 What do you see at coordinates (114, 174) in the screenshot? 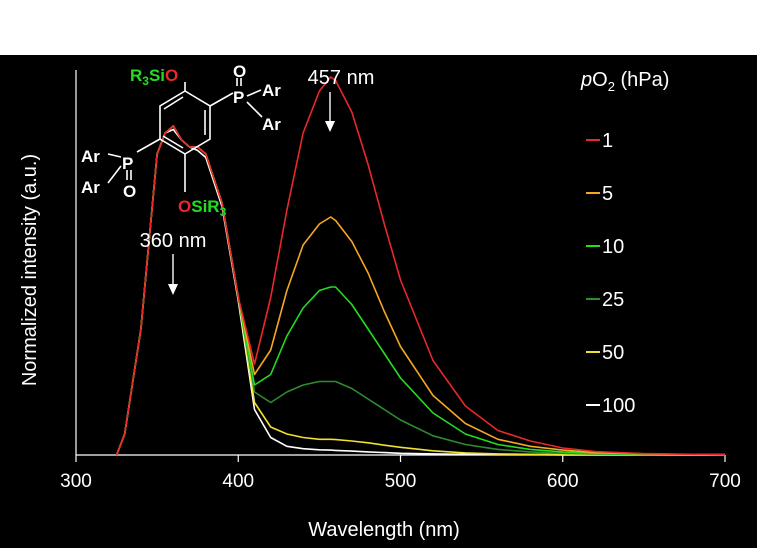
I see `bond-left-p-ar-bottom` at bounding box center [114, 174].